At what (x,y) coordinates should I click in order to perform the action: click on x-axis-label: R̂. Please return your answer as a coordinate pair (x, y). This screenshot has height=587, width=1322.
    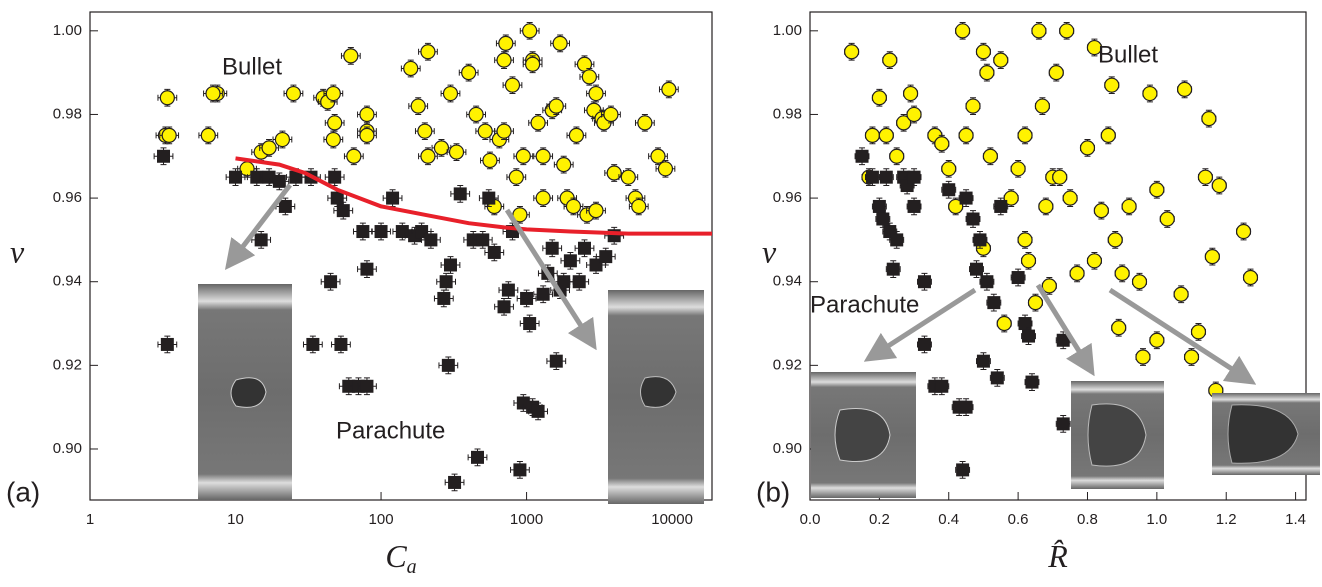
    Looking at the image, I should click on (1057, 556).